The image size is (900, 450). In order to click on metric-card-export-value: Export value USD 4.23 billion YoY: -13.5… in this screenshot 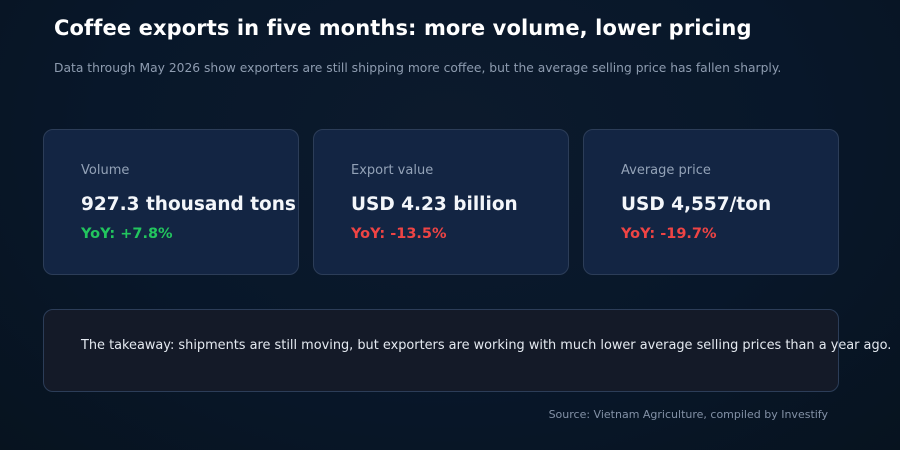, I will do `click(441, 202)`.